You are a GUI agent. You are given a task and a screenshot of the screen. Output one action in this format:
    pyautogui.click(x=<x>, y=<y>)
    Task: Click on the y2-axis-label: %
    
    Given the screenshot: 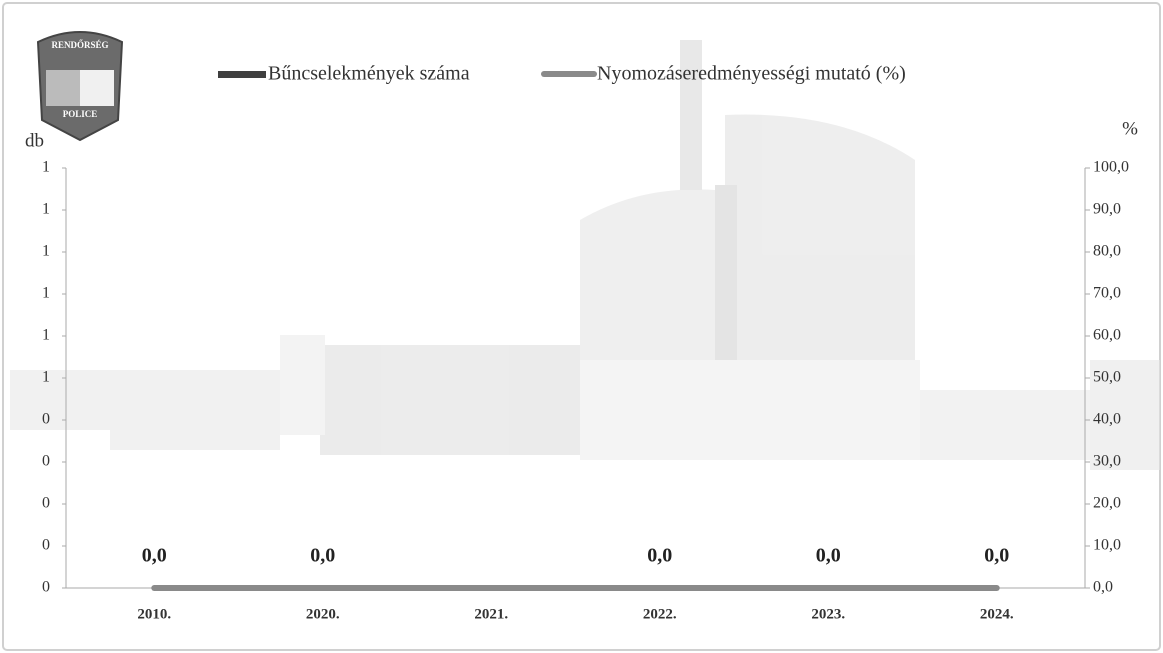 What is the action you would take?
    pyautogui.click(x=1130, y=128)
    